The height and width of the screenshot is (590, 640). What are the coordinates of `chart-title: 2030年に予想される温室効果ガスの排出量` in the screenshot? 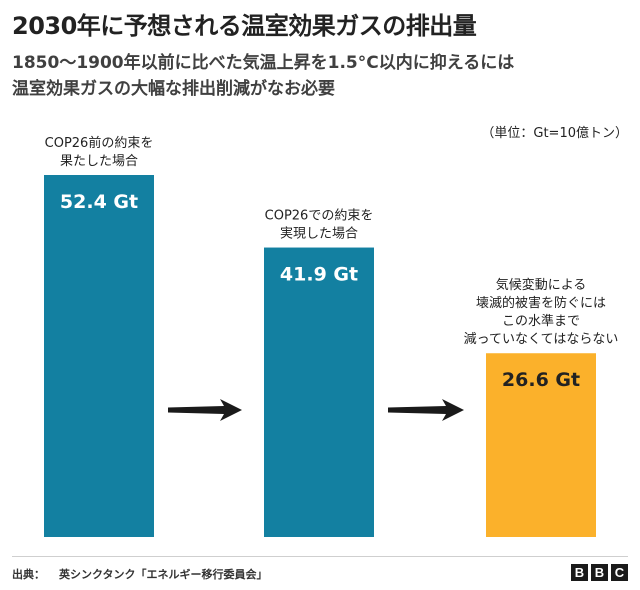 It's located at (244, 26).